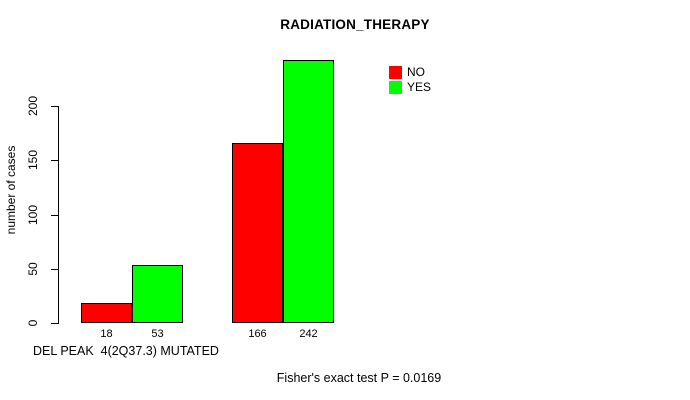  Describe the element at coordinates (33, 215) in the screenshot. I see `y-tick-label: 100` at that location.